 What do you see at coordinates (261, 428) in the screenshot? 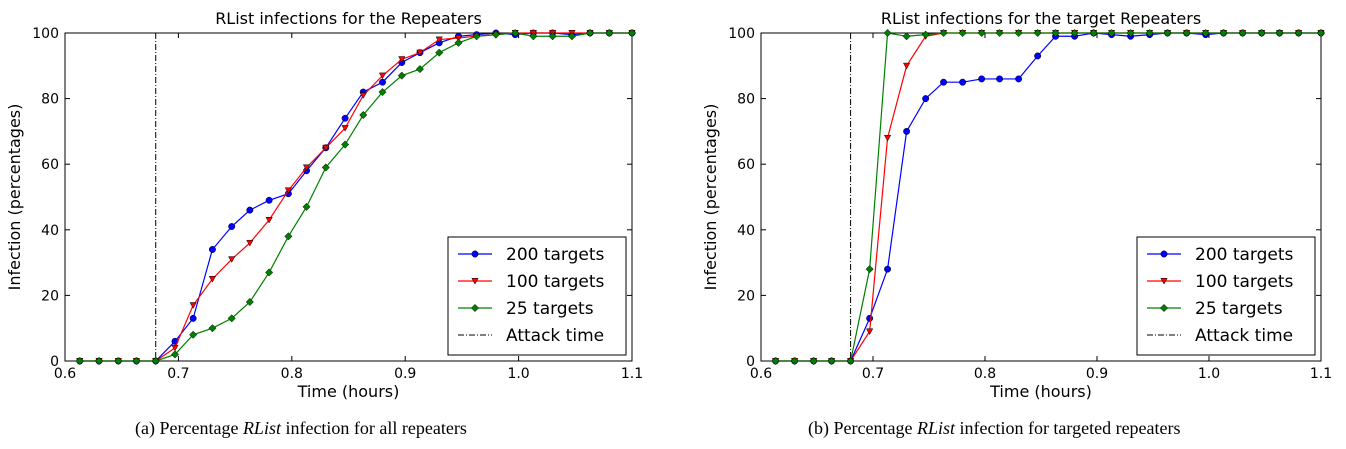
I see `caption-a-emph: RList` at bounding box center [261, 428].